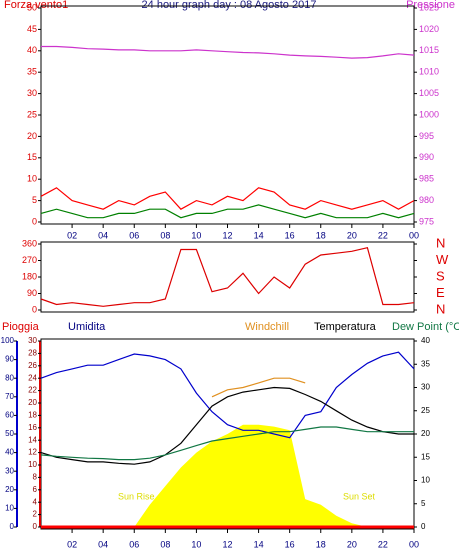  Describe the element at coordinates (440, 308) in the screenshot. I see `tick-label: N` at that location.